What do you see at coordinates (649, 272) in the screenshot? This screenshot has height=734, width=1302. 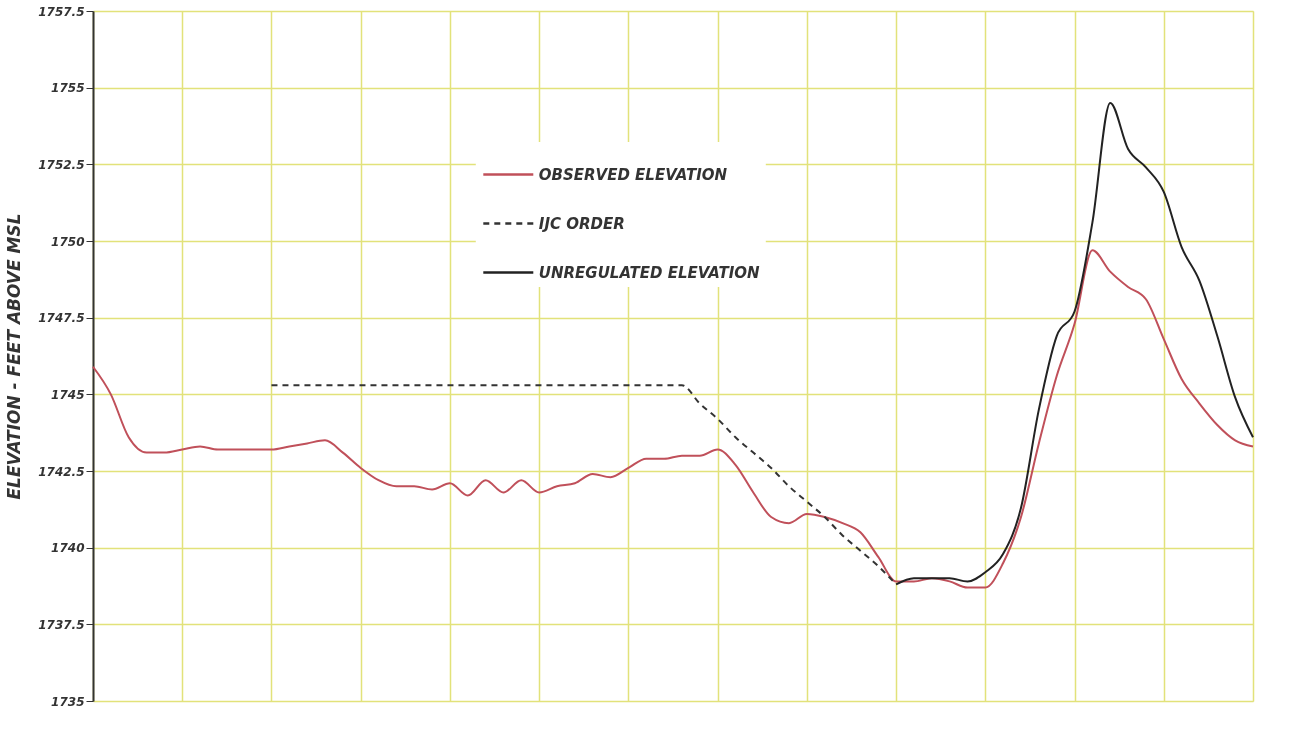 I see `legend-label: UNREGULATED ELEVATION` at bounding box center [649, 272].